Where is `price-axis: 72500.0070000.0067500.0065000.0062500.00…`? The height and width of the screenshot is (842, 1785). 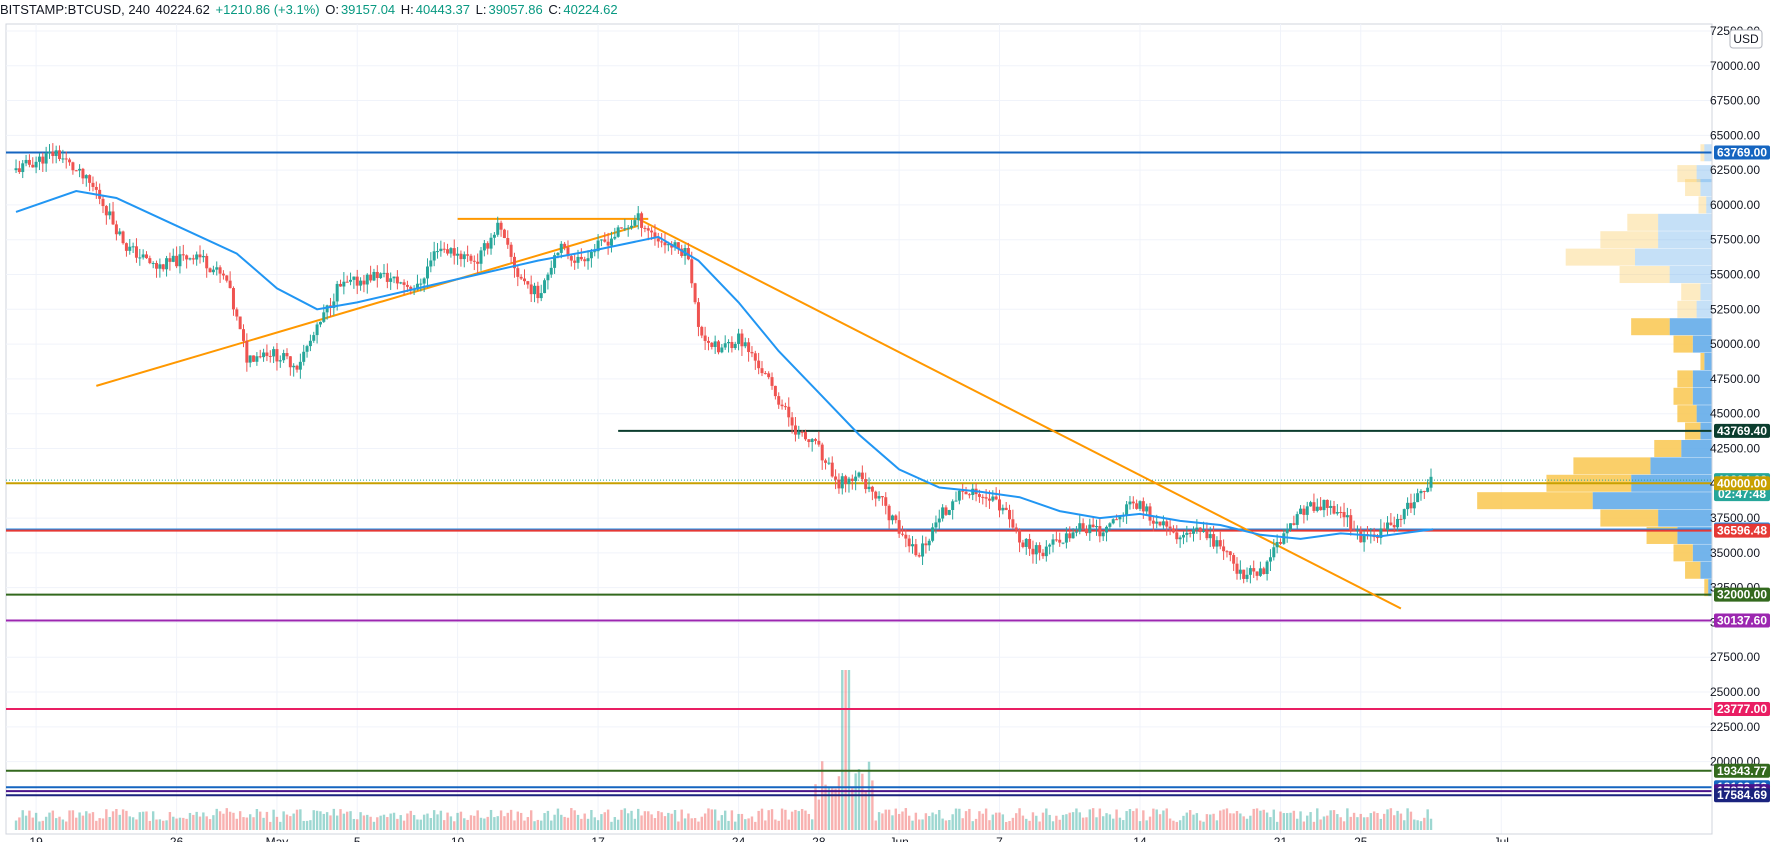 price-axis: 72500.0070000.0067500.0065000.0062500.00… is located at coordinates (1735, 396).